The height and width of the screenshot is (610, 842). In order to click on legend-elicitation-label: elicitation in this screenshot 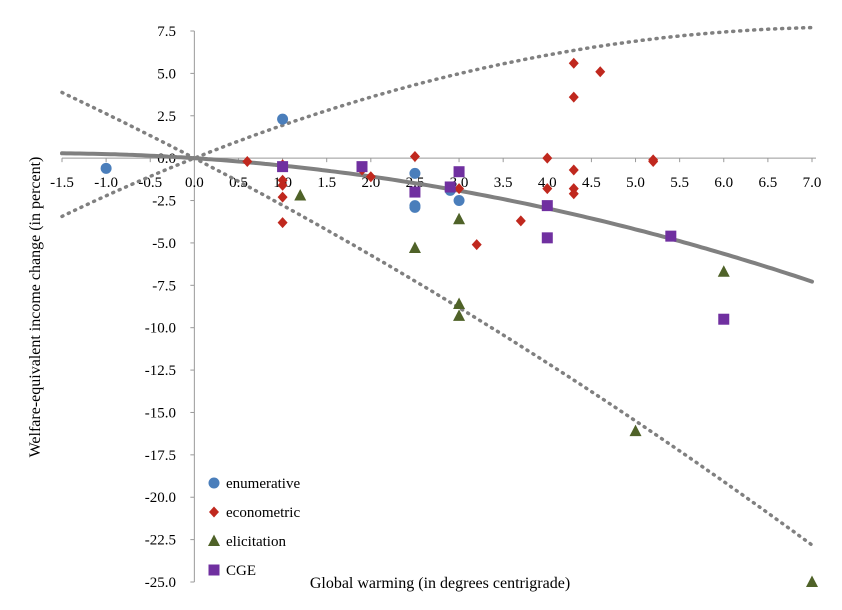, I will do `click(256, 542)`.